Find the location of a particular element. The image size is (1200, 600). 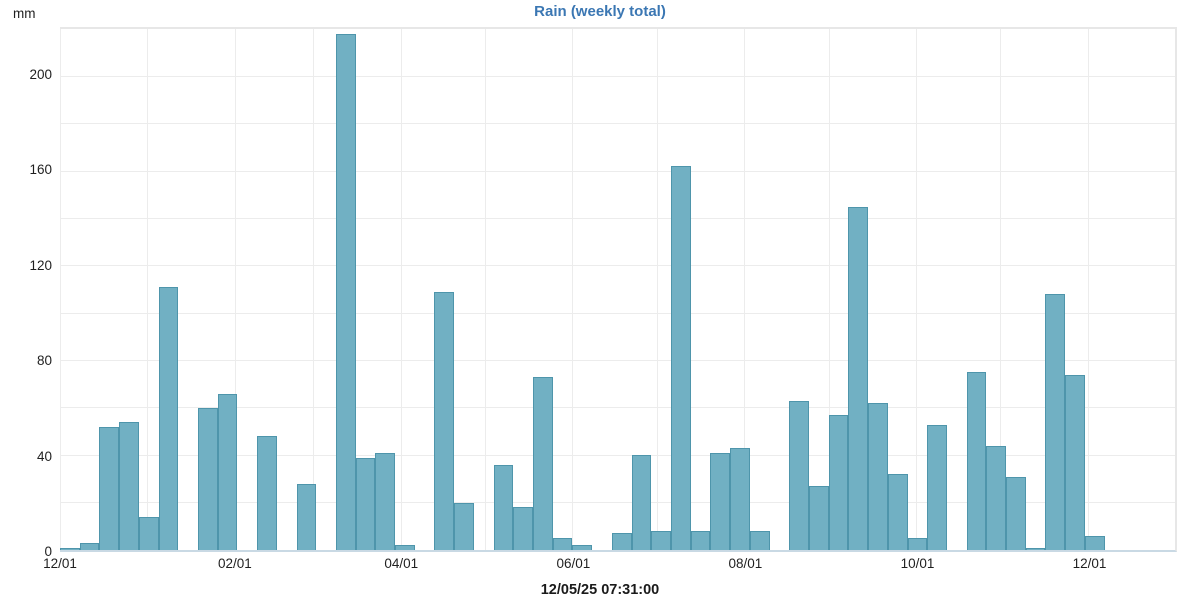

y-tick-label: 120 is located at coordinates (40, 265).